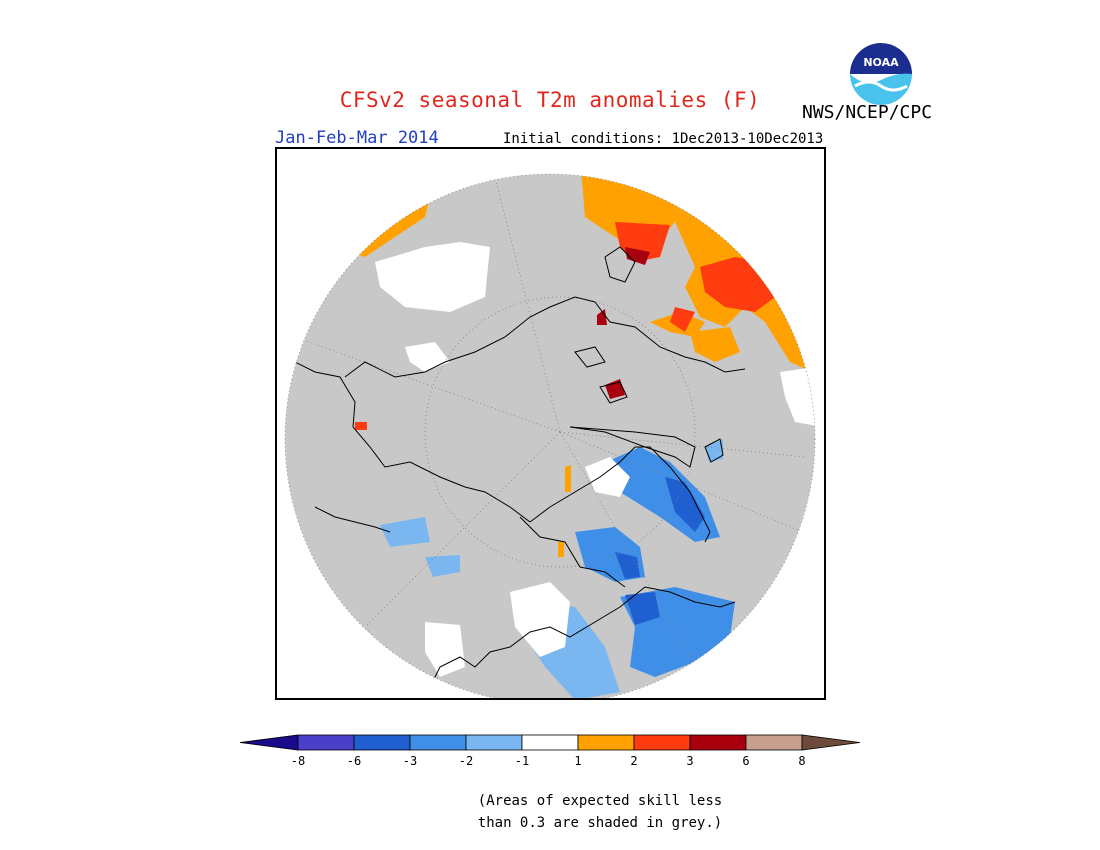  What do you see at coordinates (466, 761) in the screenshot?
I see `legend-tick-label: -2` at bounding box center [466, 761].